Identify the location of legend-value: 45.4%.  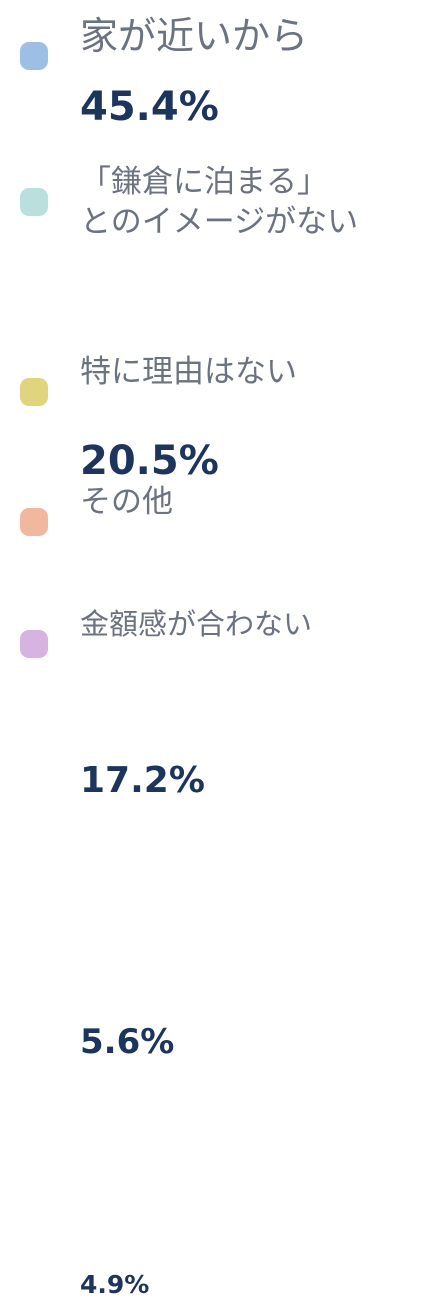
(149, 107).